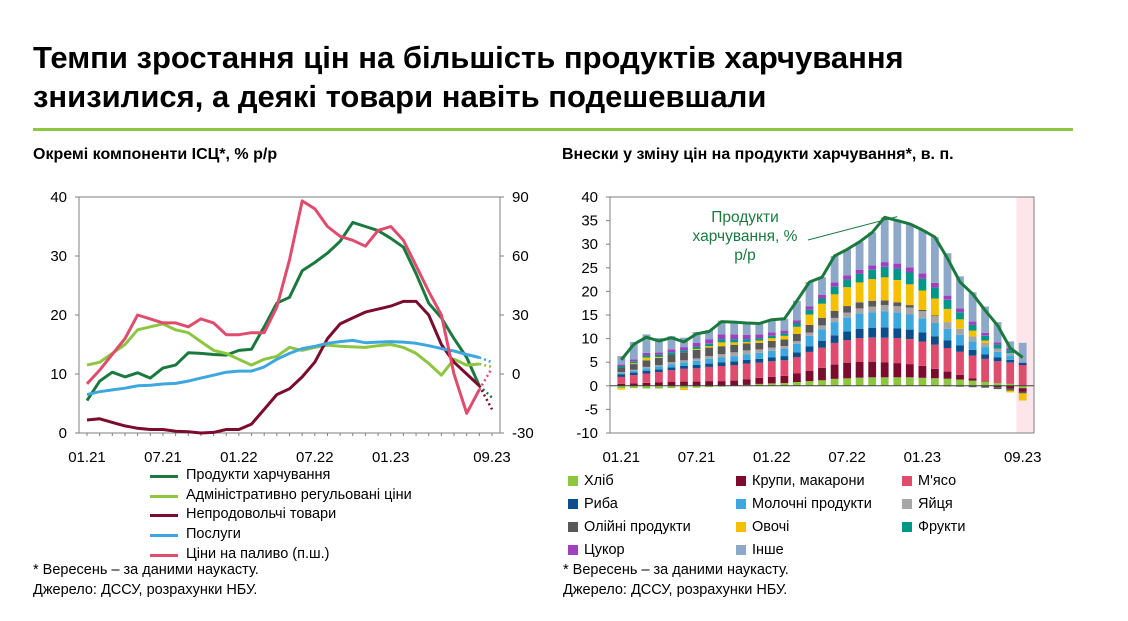 This screenshot has width=1128, height=621. What do you see at coordinates (589, 244) in the screenshot?
I see `right-y-tick-label: 30` at bounding box center [589, 244].